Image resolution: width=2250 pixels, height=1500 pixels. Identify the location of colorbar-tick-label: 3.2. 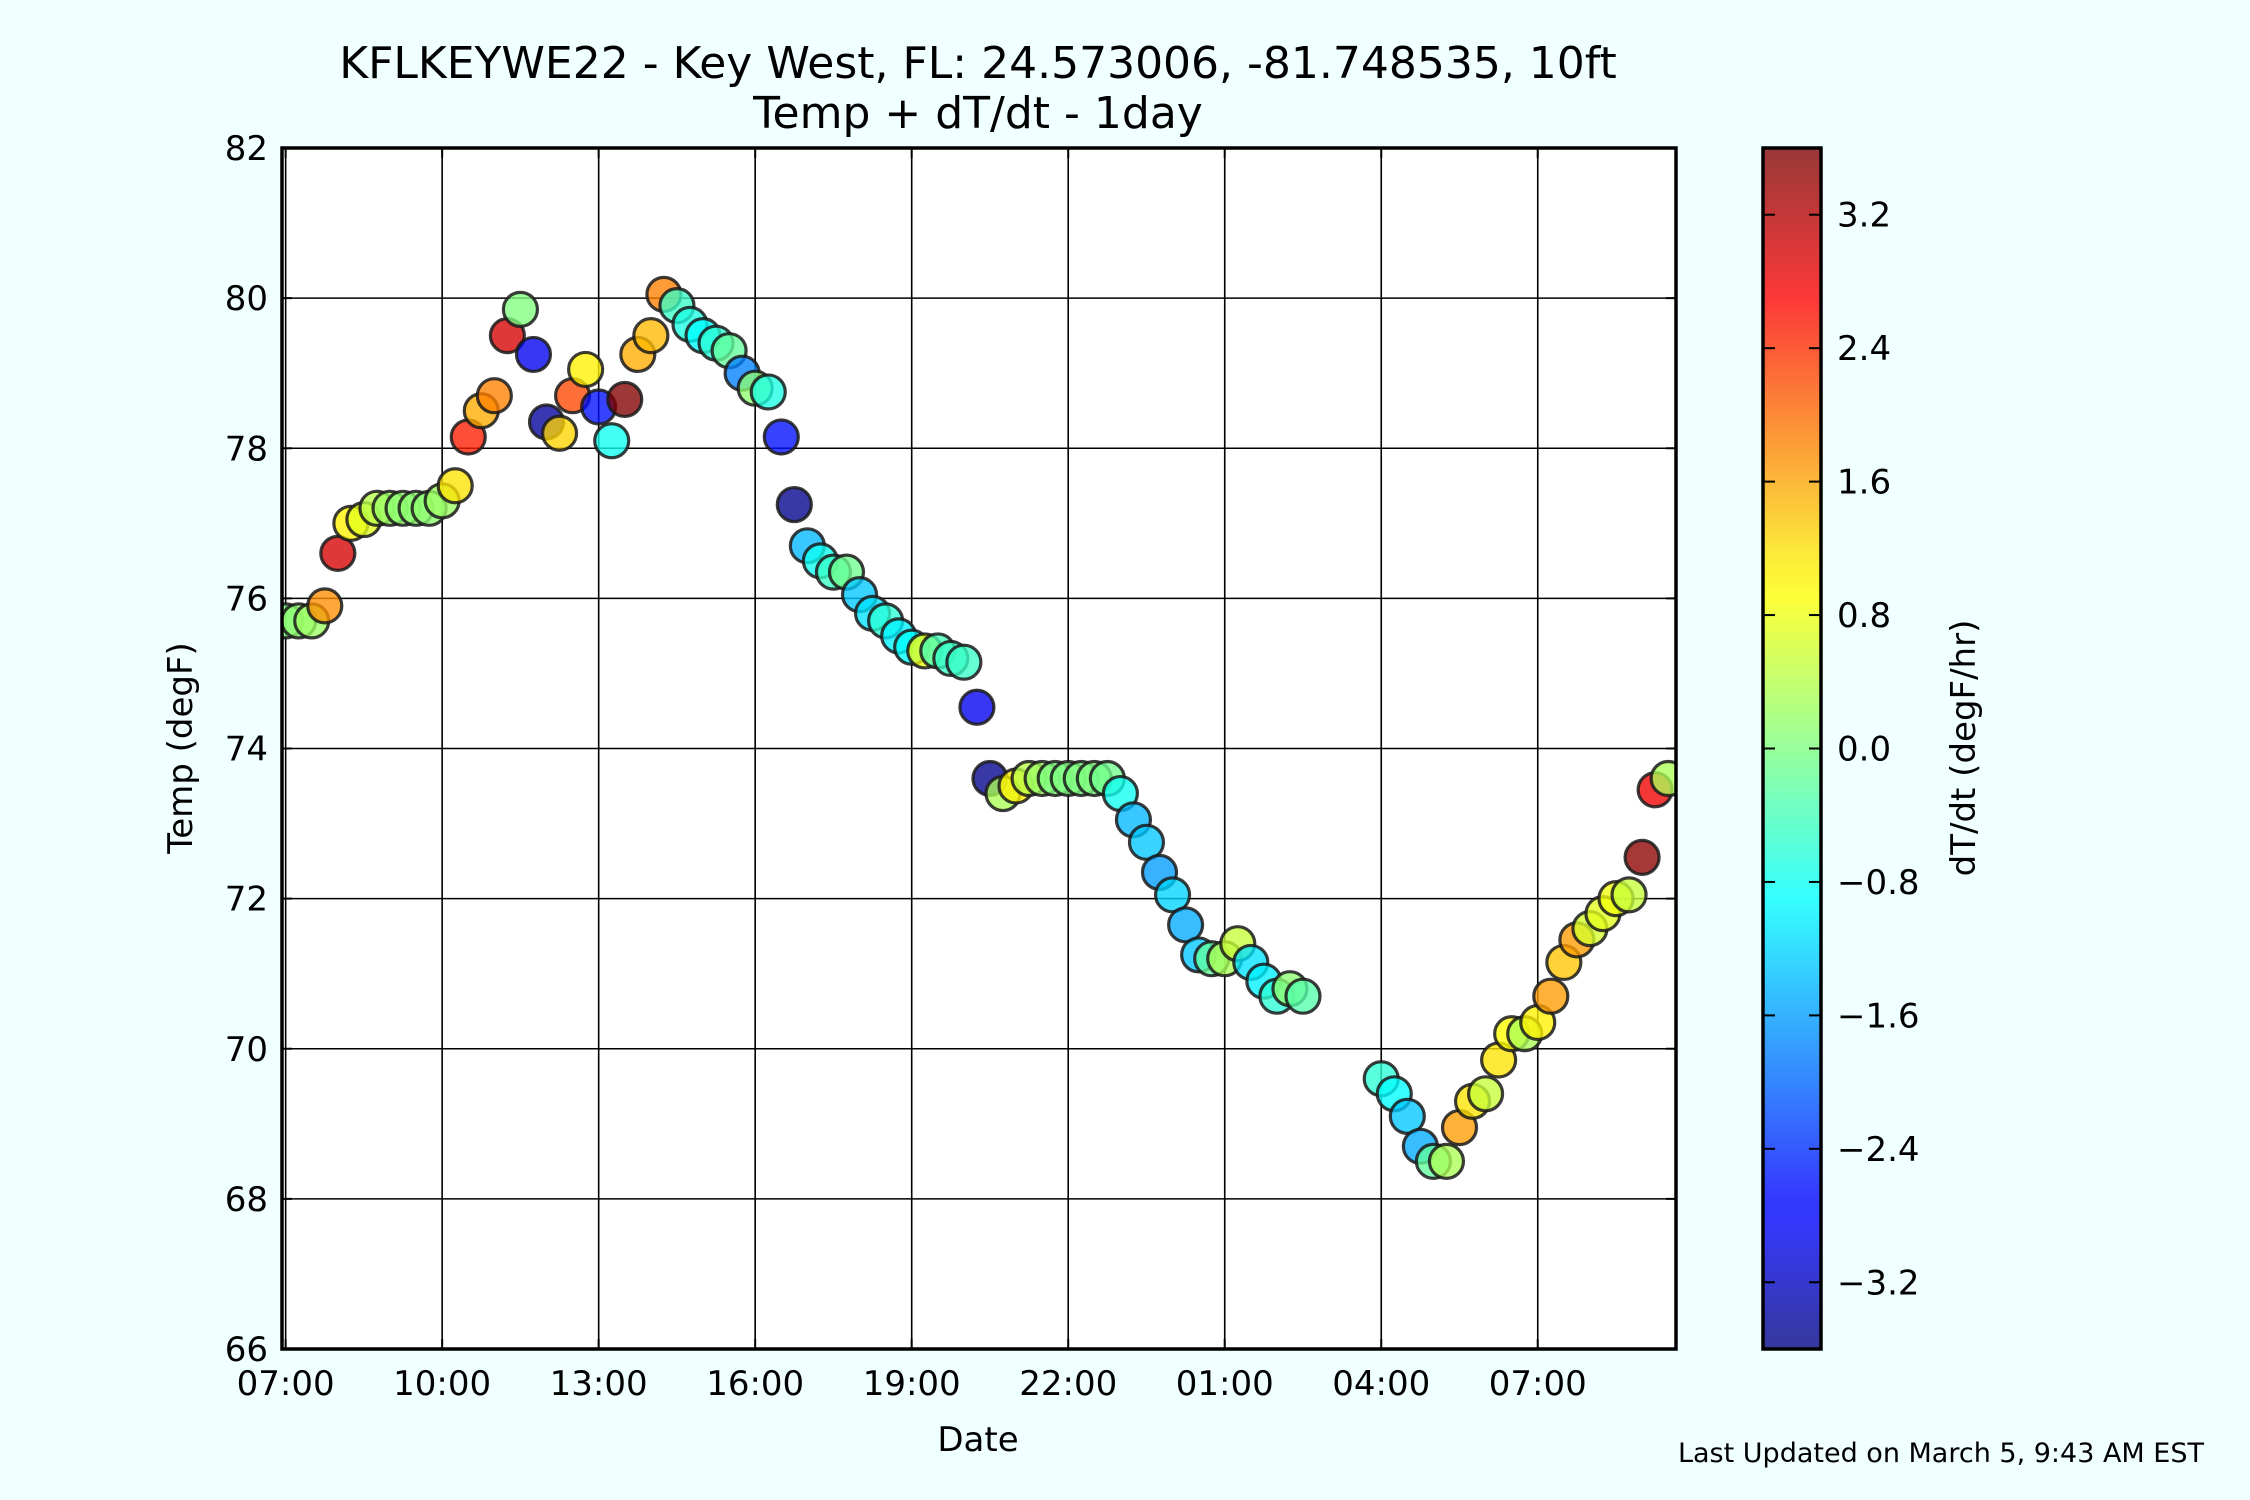
(1864, 216).